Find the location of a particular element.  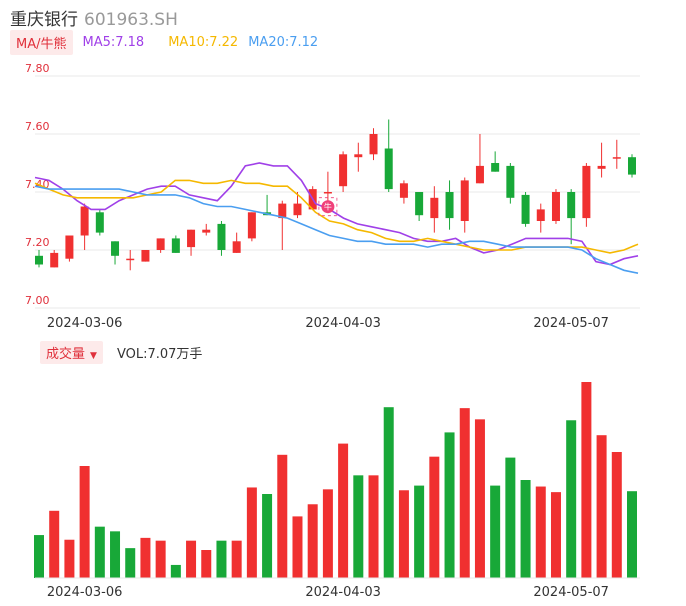

ma10-line is located at coordinates (336, 216).